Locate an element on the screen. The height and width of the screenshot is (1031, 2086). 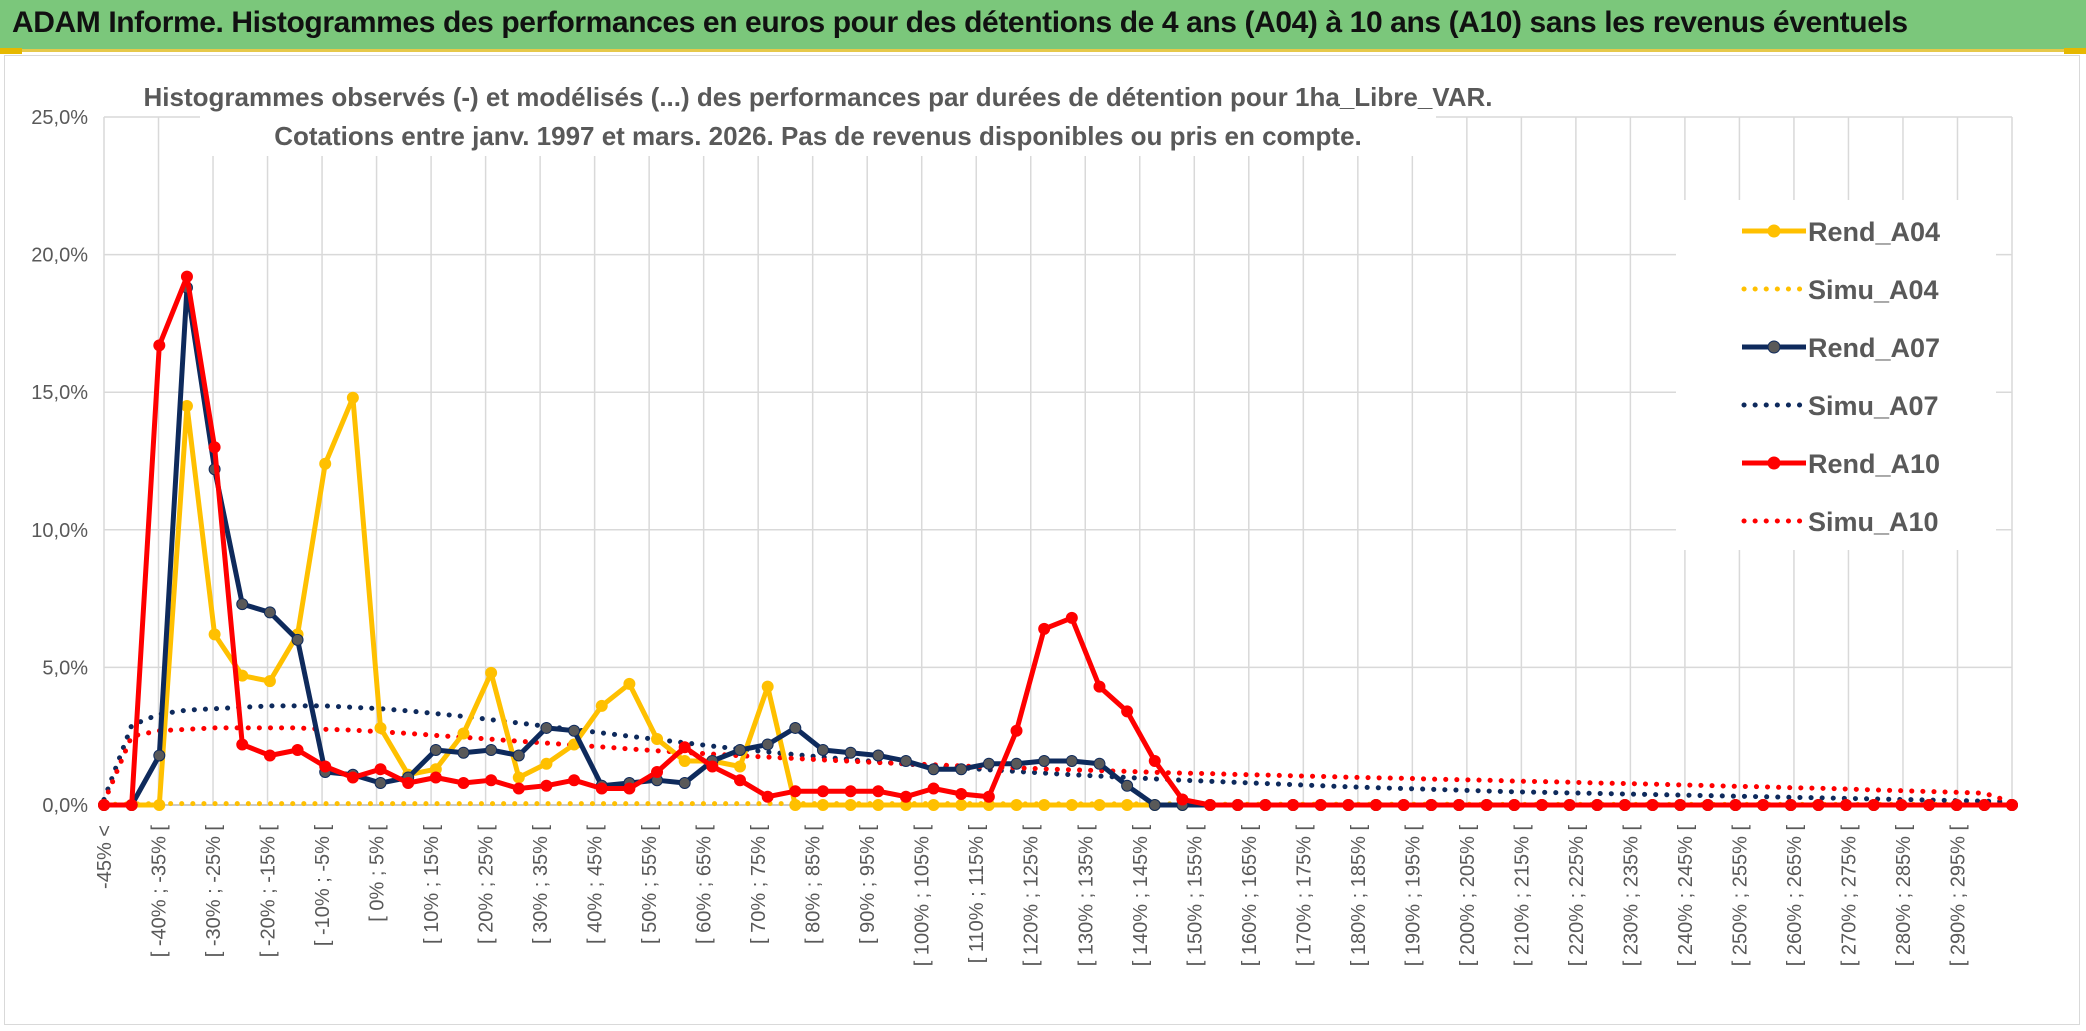
x-tick-label: [ 150% ; 155% [ is located at coordinates (1195, 896).